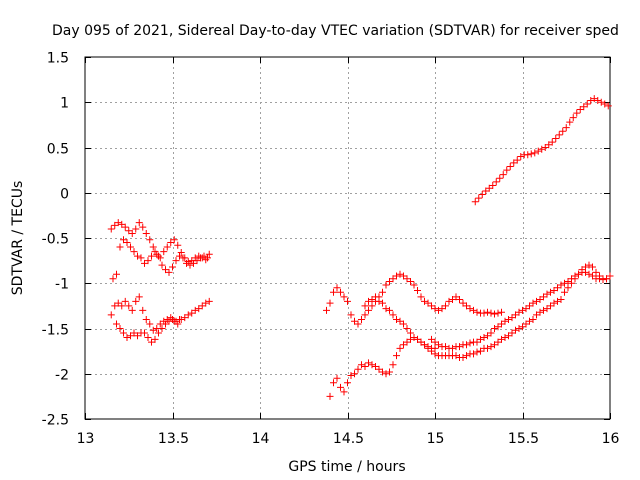 The image size is (640, 480). I want to click on series-arc-2a, so click(160, 313).